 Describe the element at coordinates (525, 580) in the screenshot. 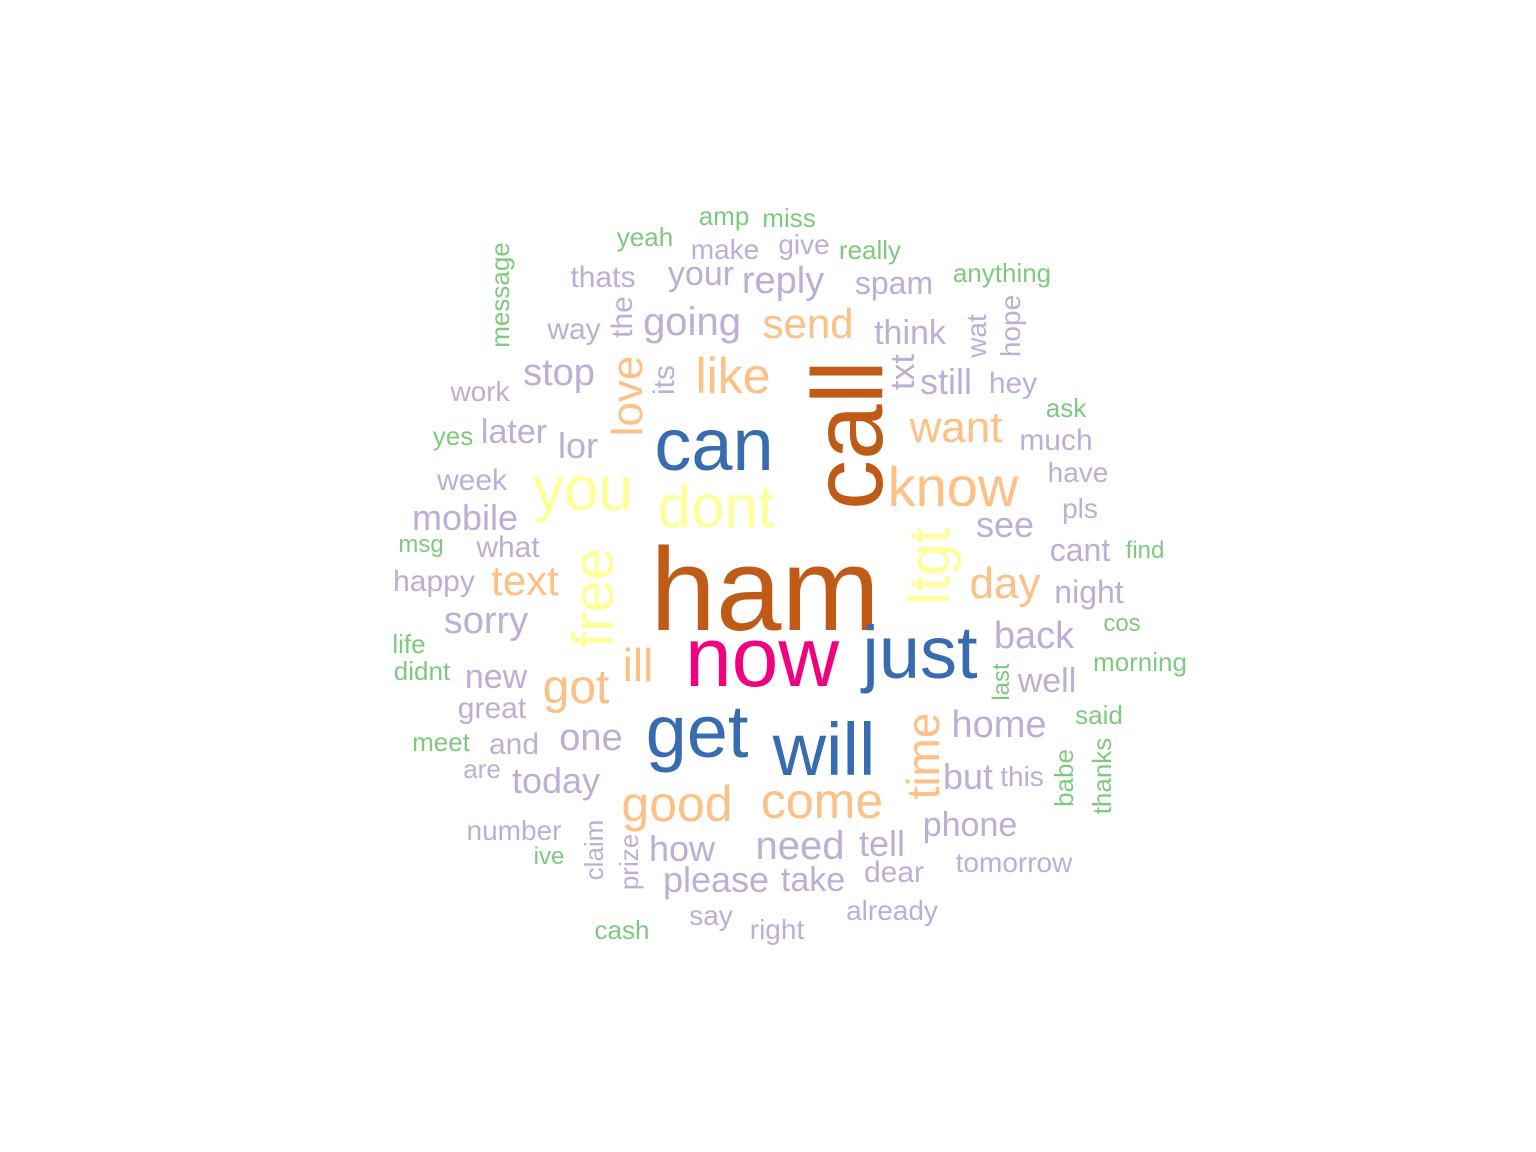

I see `word-text: text` at that location.